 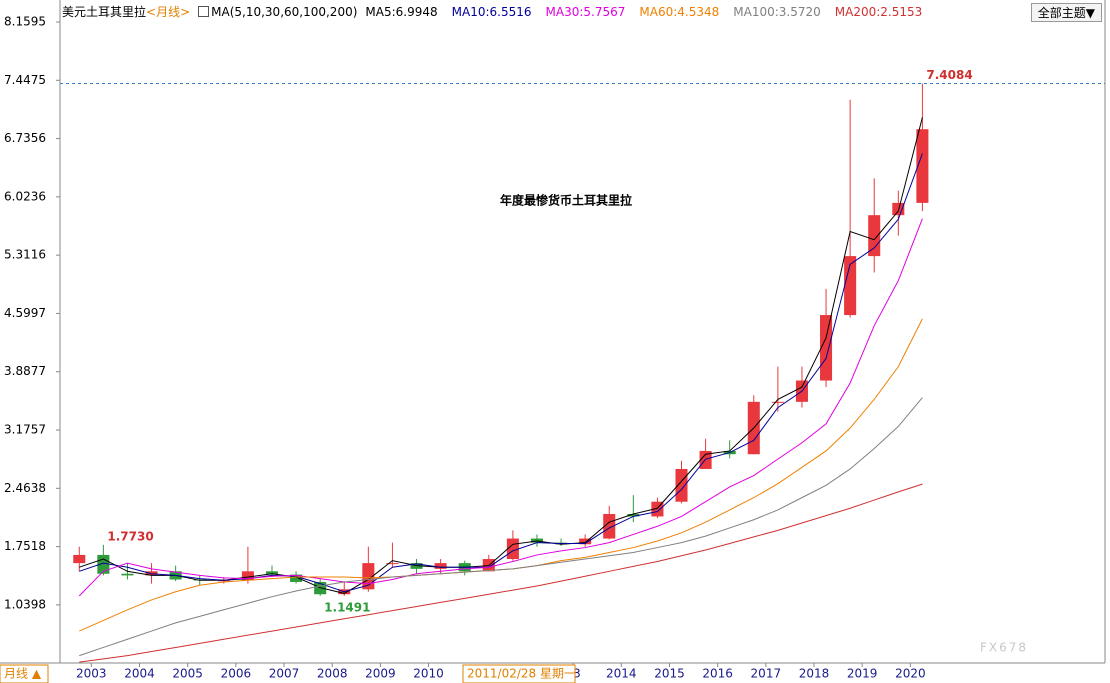 I want to click on x-tick-label: 2007, so click(x=284, y=674).